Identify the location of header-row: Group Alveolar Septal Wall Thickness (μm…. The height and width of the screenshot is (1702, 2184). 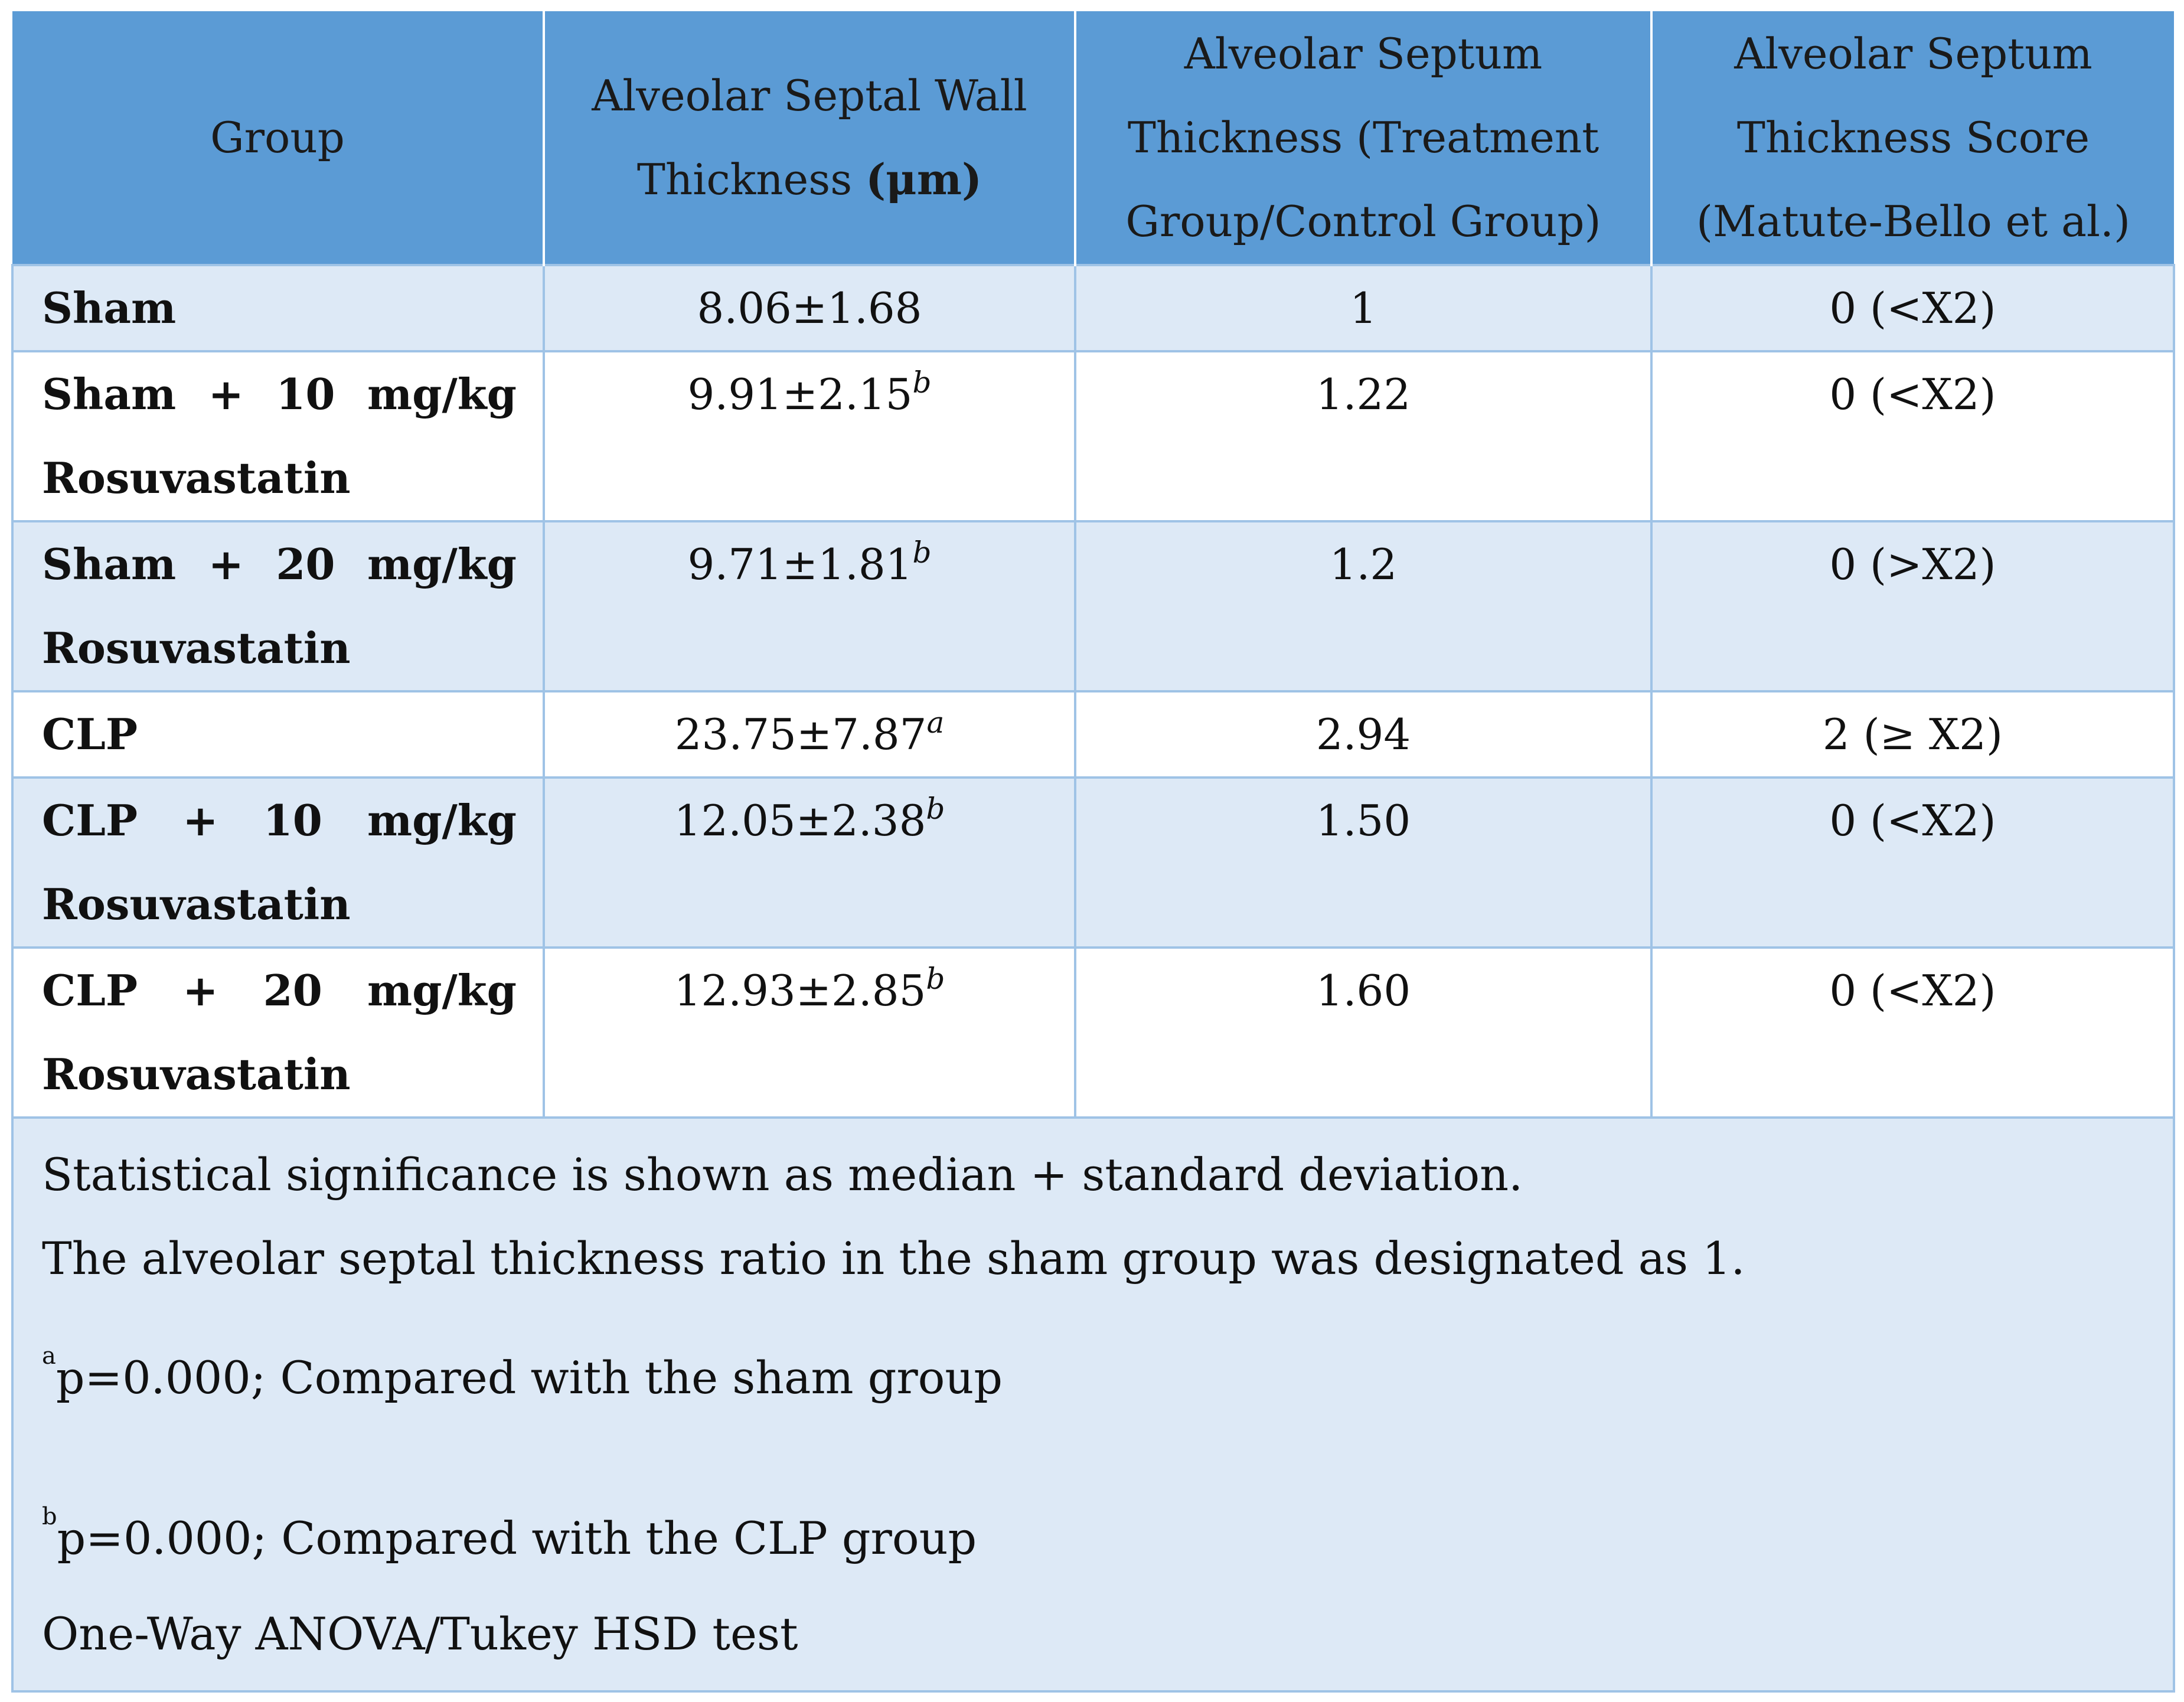
(1093, 138).